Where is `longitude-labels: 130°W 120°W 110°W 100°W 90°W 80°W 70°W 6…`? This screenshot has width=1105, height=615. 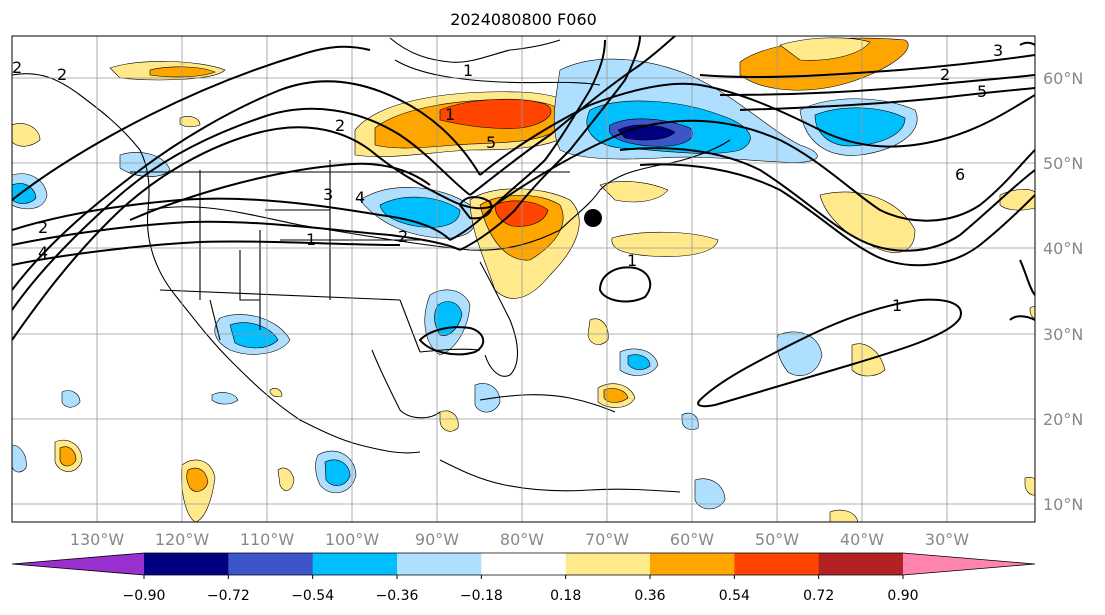
longitude-labels: 130°W 120°W 110°W 100°W 90°W 80°W 70°W 6… is located at coordinates (519, 539).